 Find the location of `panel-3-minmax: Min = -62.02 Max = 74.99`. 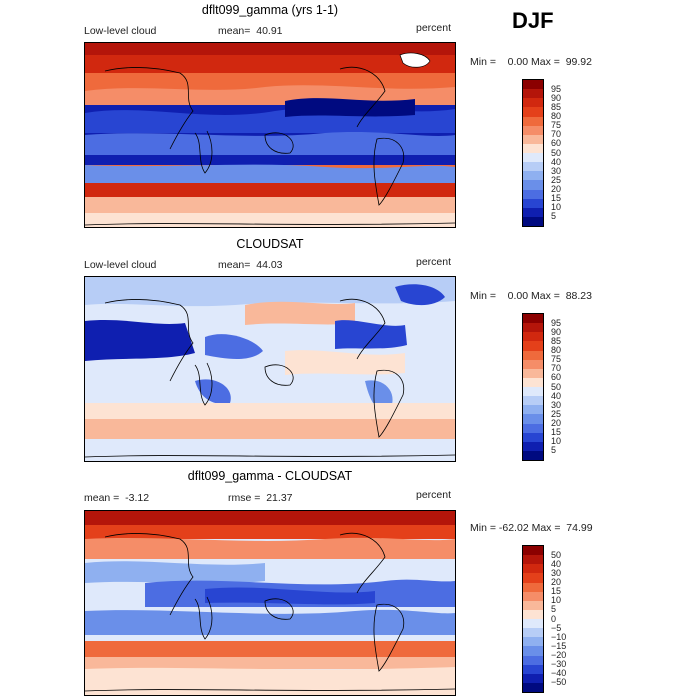

panel-3-minmax: Min = -62.02 Max = 74.99 is located at coordinates (531, 528).